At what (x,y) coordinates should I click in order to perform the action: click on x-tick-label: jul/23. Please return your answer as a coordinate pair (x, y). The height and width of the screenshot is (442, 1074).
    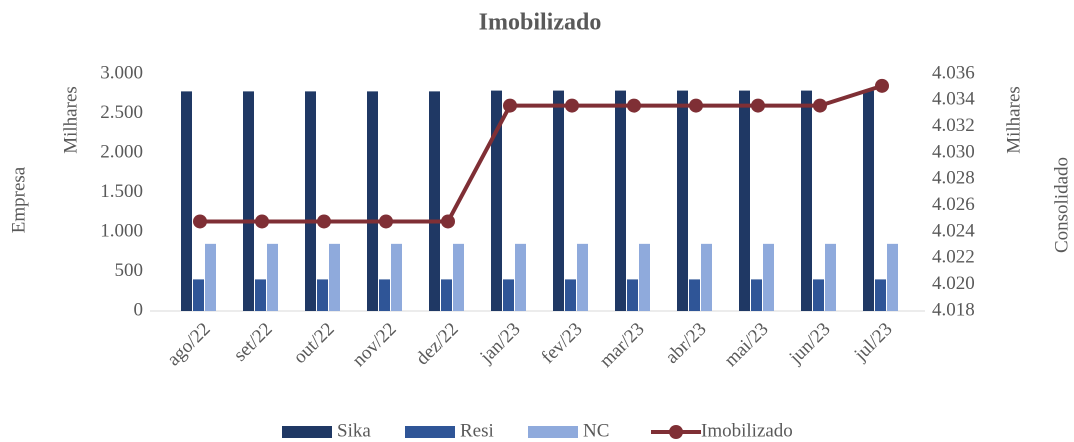
    Looking at the image, I should click on (873, 342).